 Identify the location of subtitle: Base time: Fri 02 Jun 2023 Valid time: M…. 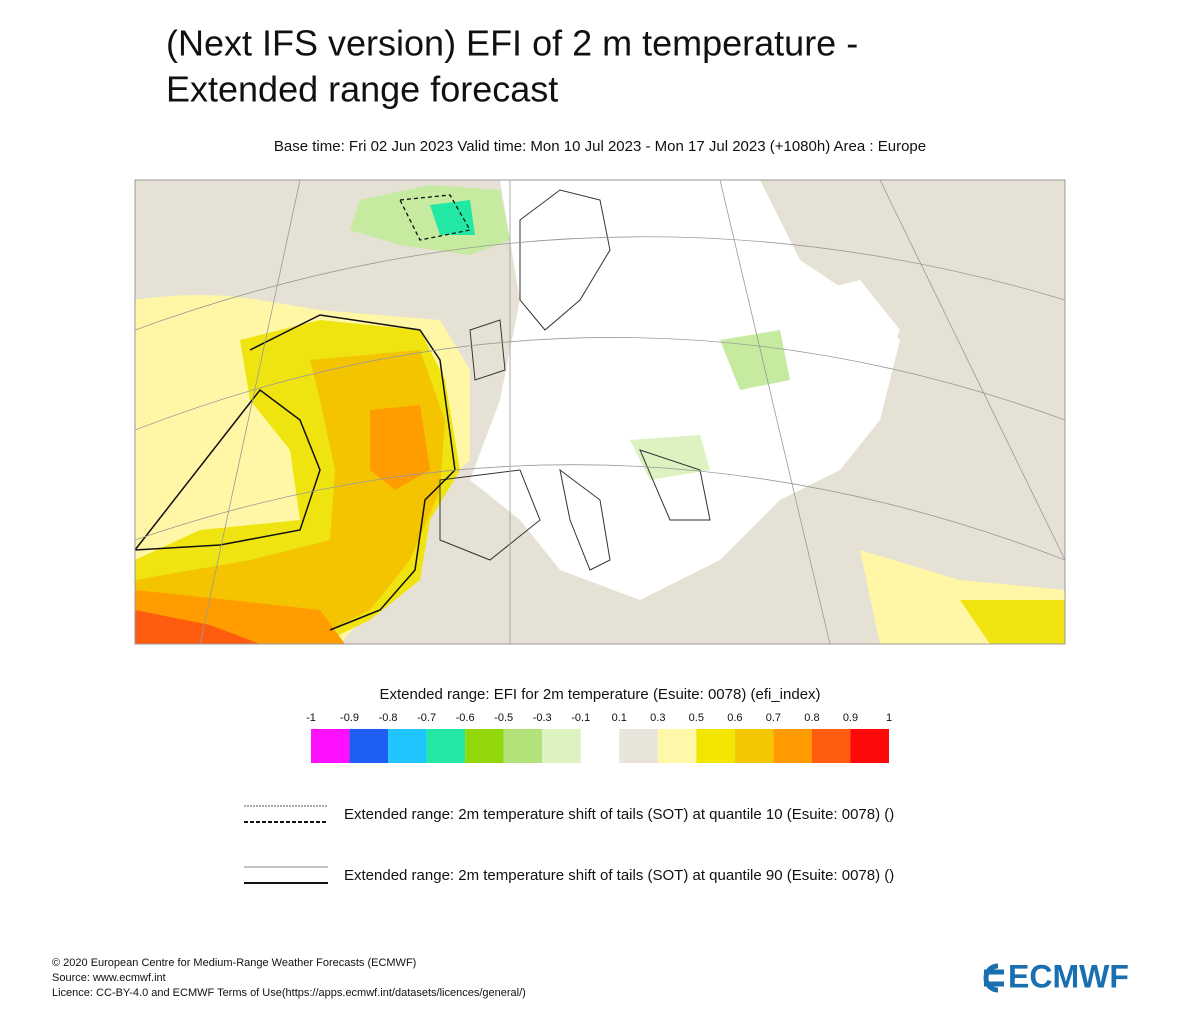
(600, 146).